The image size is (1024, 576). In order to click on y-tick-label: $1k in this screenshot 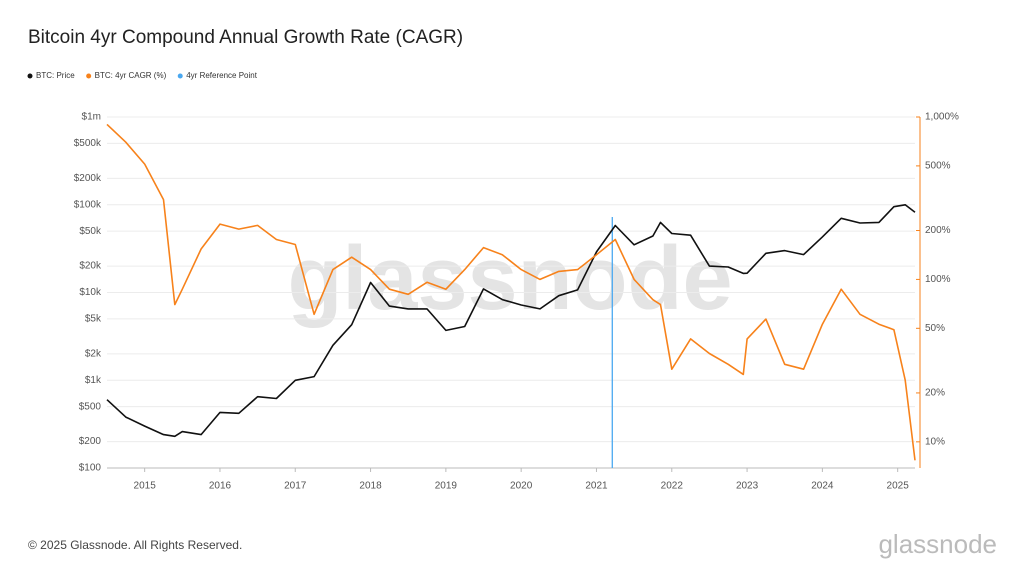, I will do `click(93, 380)`.